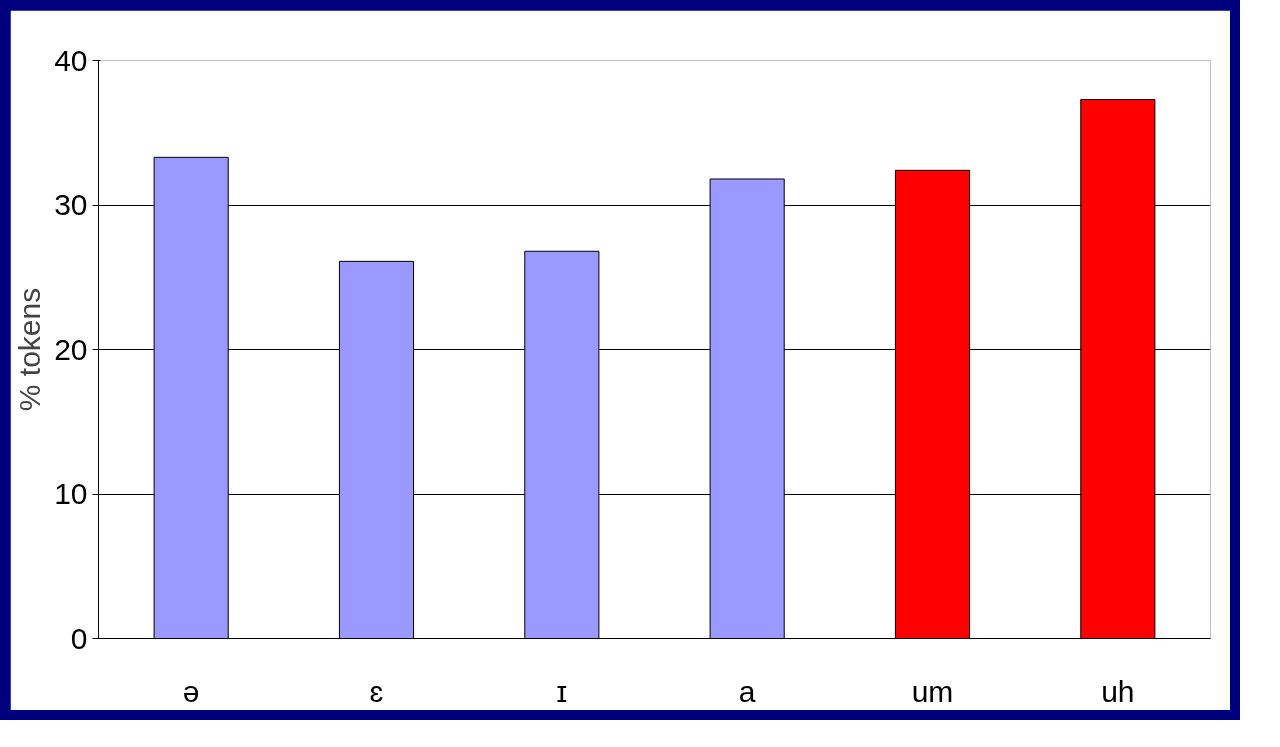 Image resolution: width=1280 pixels, height=747 pixels. Describe the element at coordinates (79, 638) in the screenshot. I see `y-tick-label: 0` at that location.